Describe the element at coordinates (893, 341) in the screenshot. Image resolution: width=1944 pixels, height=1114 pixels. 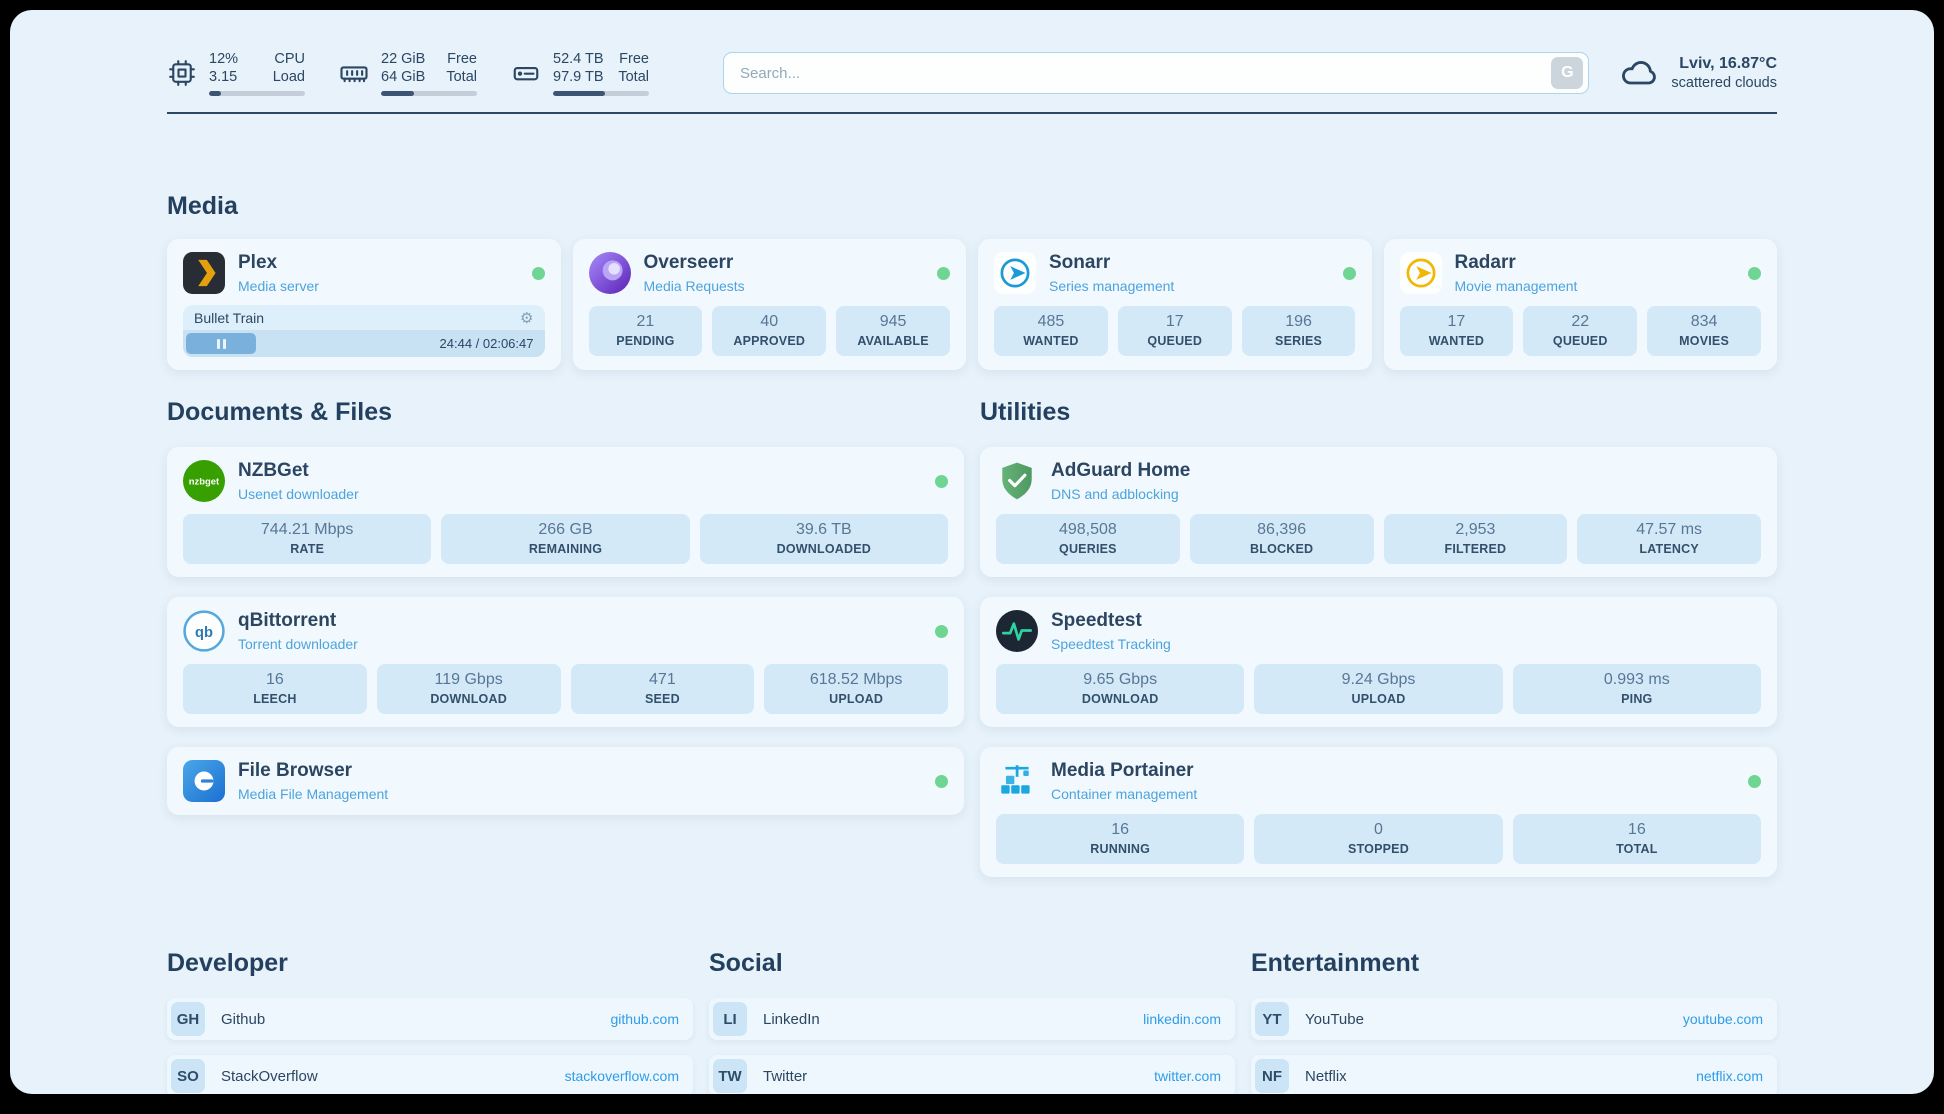
I see `stat-label: AVAILABLE` at that location.